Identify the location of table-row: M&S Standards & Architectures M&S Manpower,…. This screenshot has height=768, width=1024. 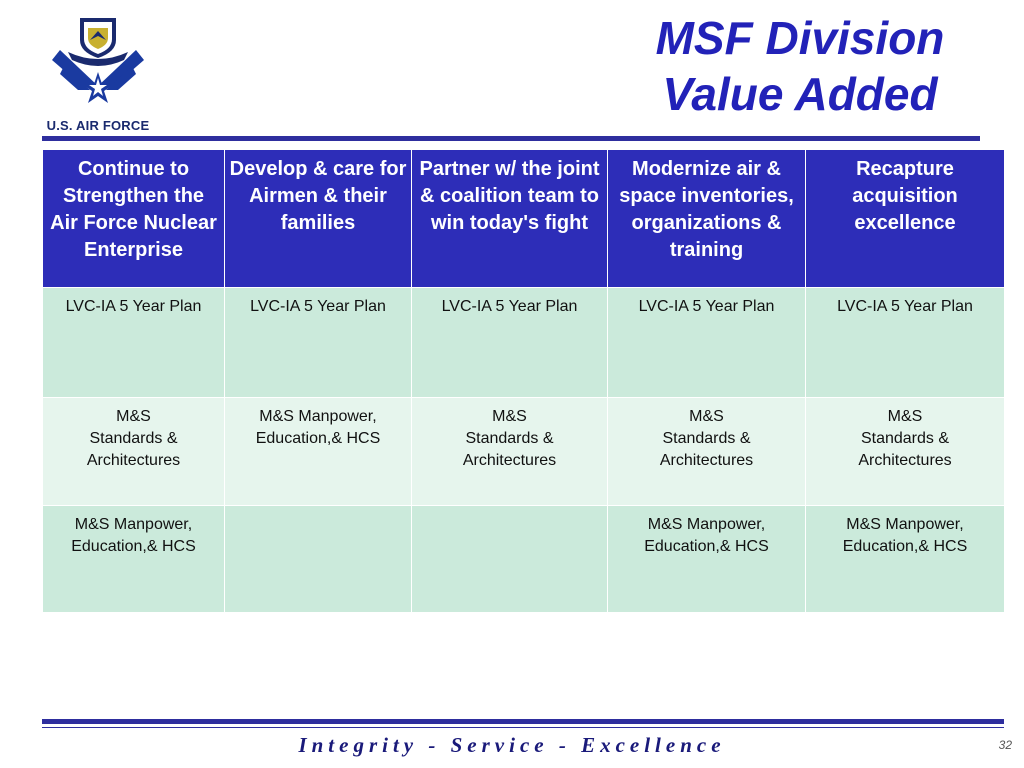
(523, 451).